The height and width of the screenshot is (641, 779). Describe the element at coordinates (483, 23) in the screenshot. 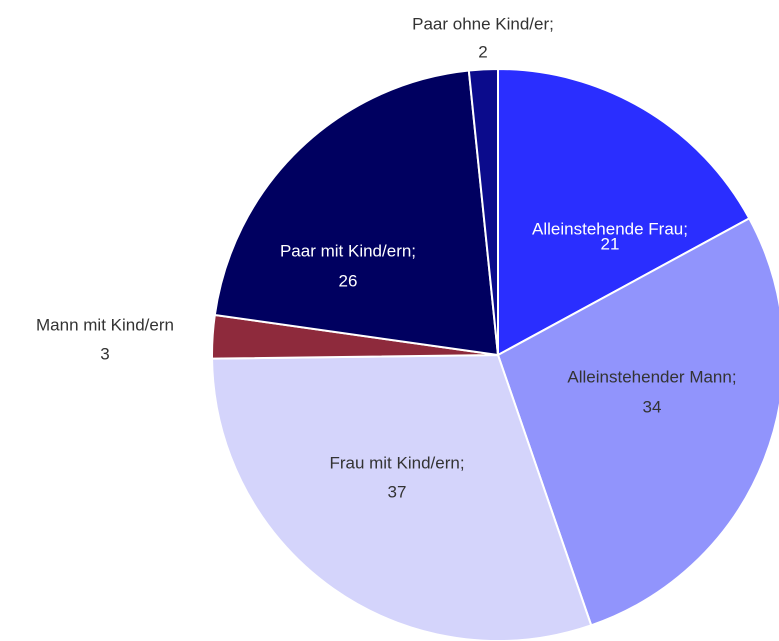

I see `slice-label: Paar ohne Kind/er;` at that location.